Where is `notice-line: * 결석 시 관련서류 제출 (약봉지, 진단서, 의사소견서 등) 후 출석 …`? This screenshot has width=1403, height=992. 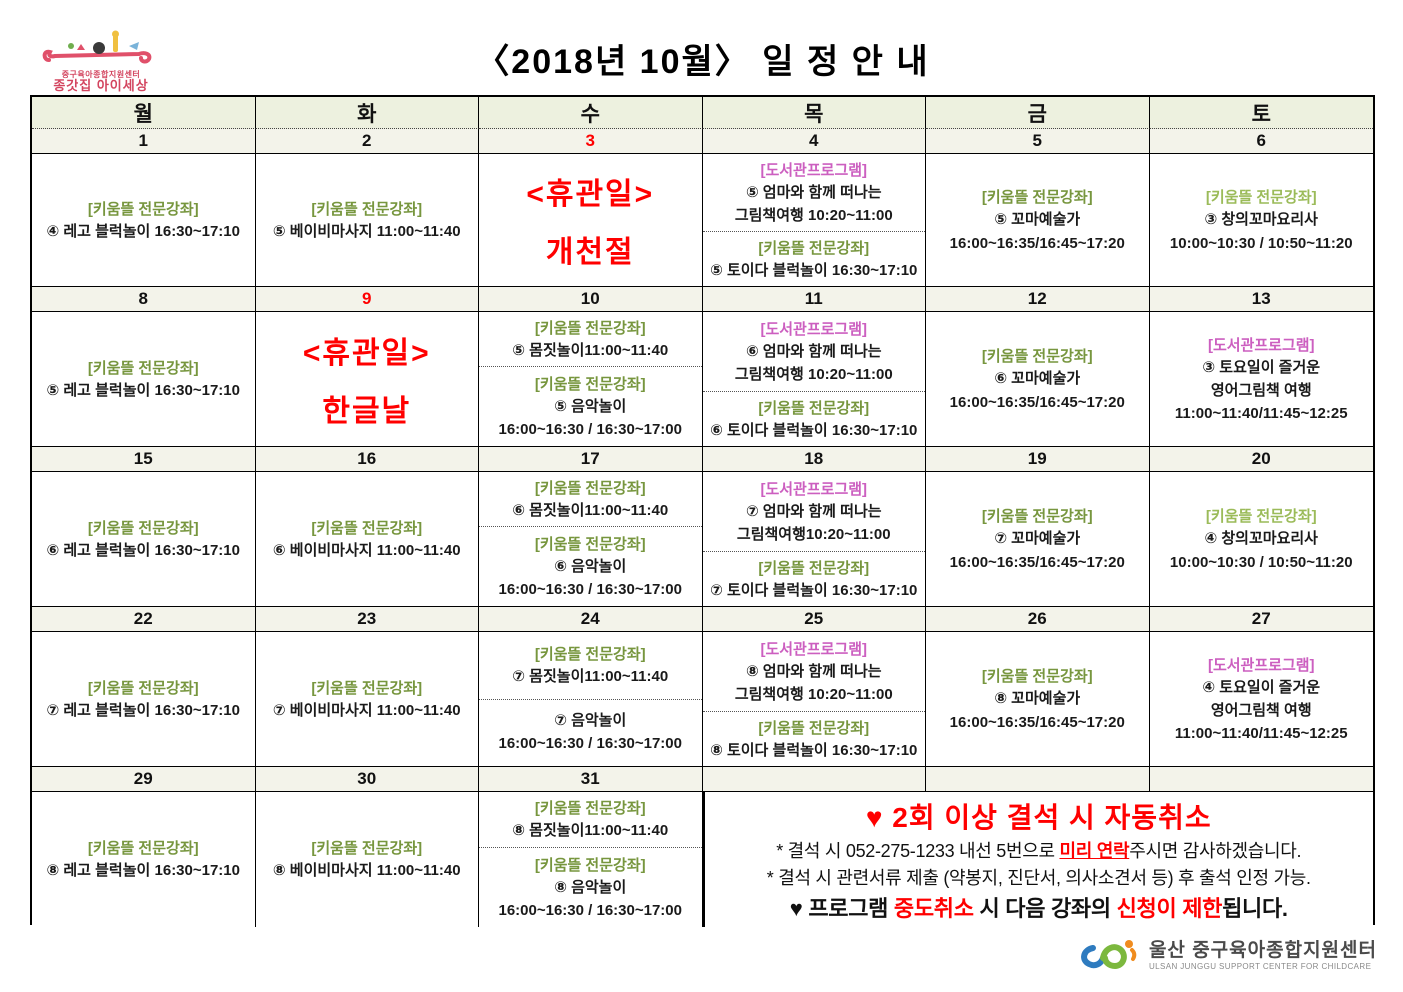
notice-line: * 결석 시 관련서류 제출 (약봉지, 진단서, 의사소견서 등) 후 출석 … is located at coordinates (1039, 877).